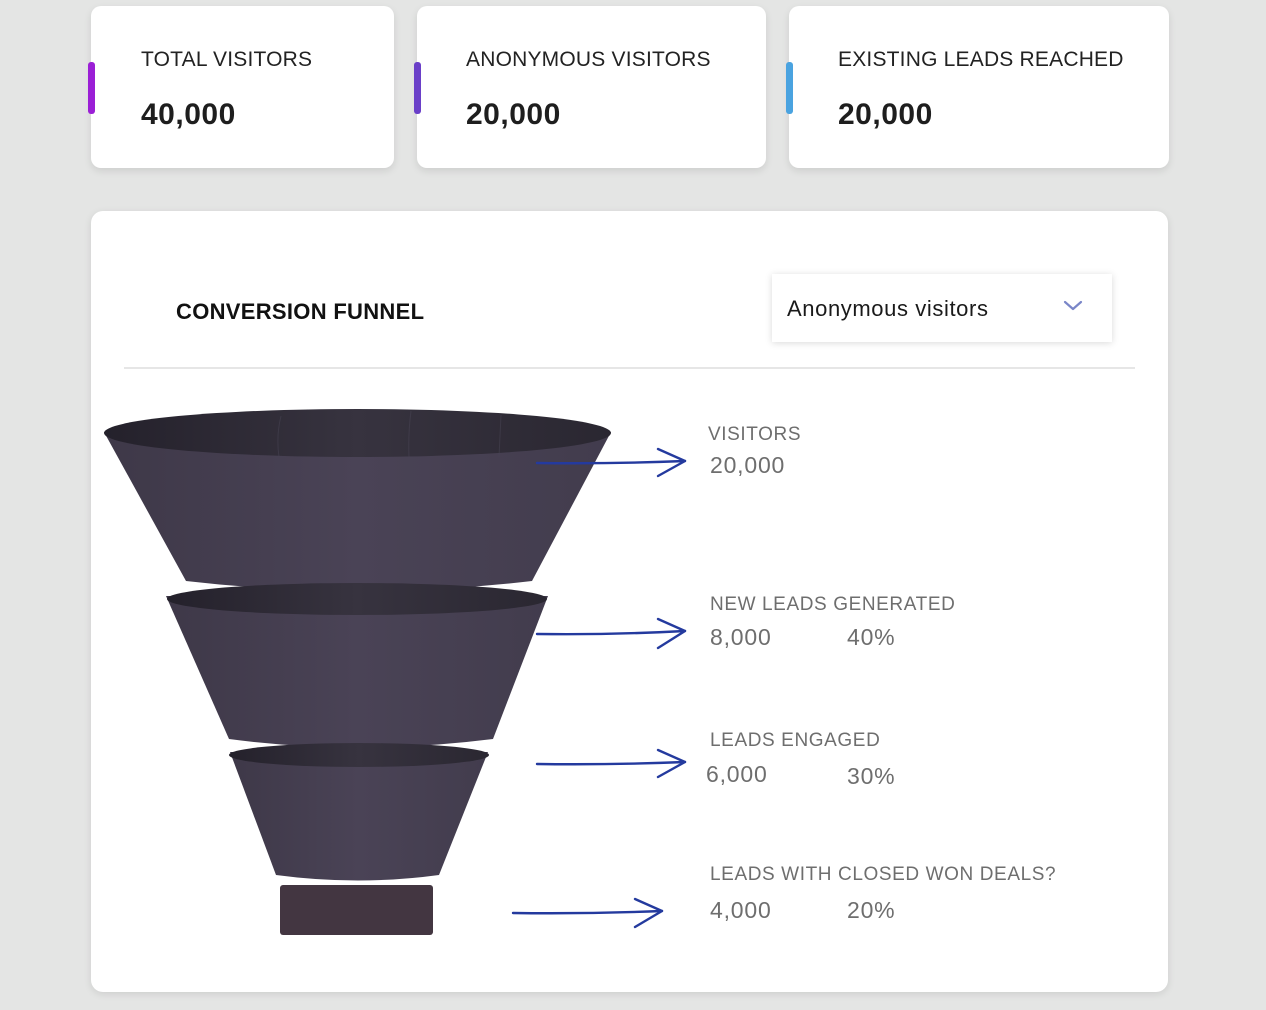  What do you see at coordinates (241, 87) in the screenshot?
I see `stat-card-total-visitors: TOTAL VISITORS 40,000` at bounding box center [241, 87].